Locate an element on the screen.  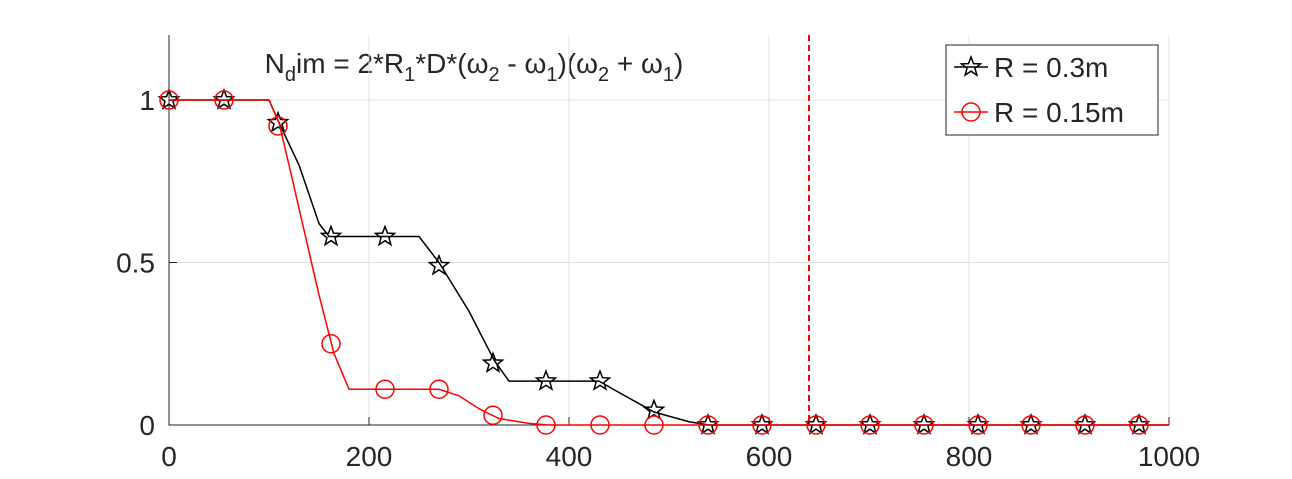
chart-title: Ndim = 2*R1*D*(ω2 - ω1)(ω2 + ω1) is located at coordinates (474, 67).